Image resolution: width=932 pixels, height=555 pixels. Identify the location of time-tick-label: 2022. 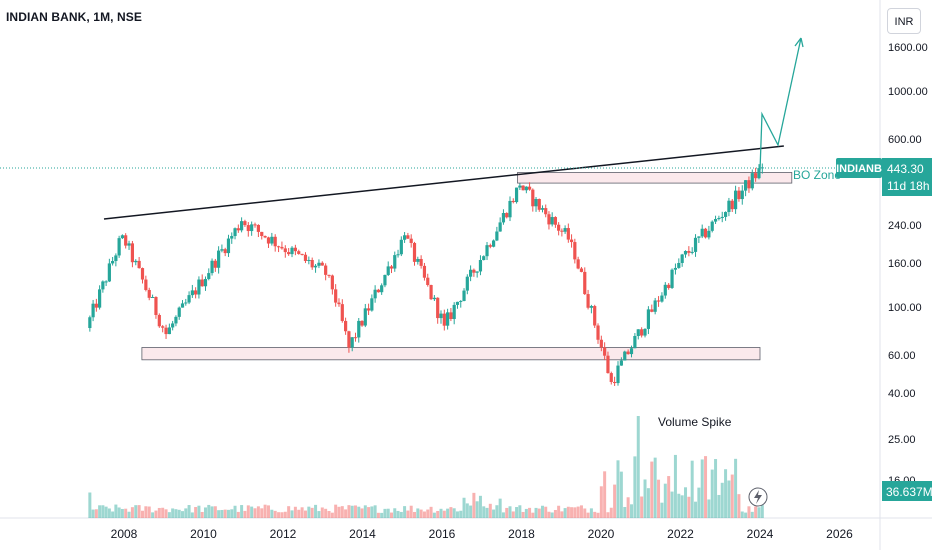
(680, 534).